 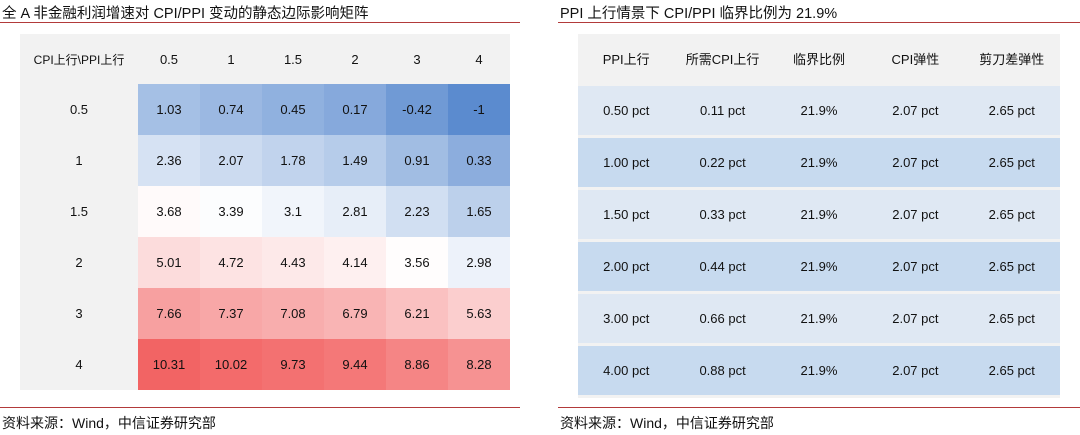 What do you see at coordinates (355, 364) in the screenshot?
I see `heat-cell: 9.44` at bounding box center [355, 364].